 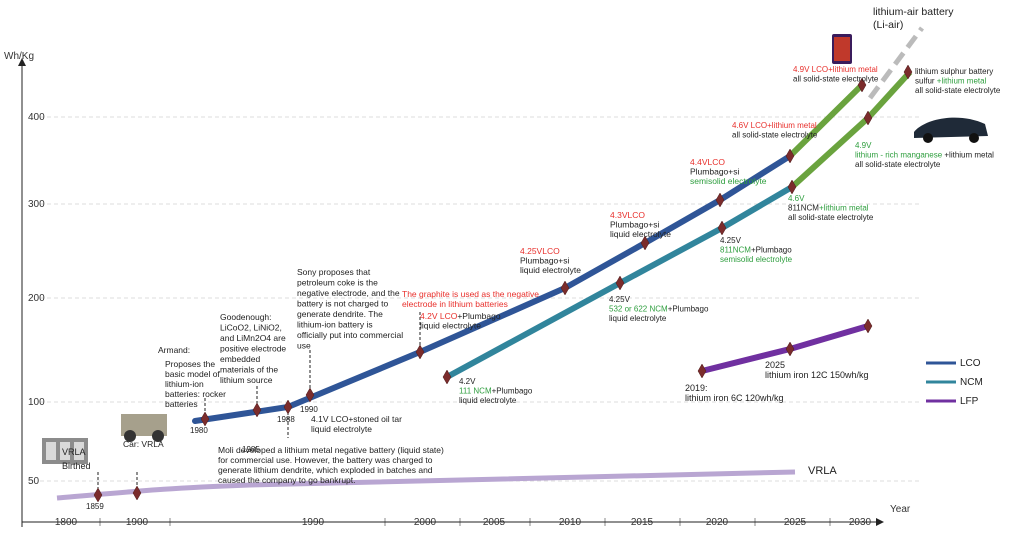 I want to click on annotation-text: electrode in lithium batteries, so click(x=455, y=304).